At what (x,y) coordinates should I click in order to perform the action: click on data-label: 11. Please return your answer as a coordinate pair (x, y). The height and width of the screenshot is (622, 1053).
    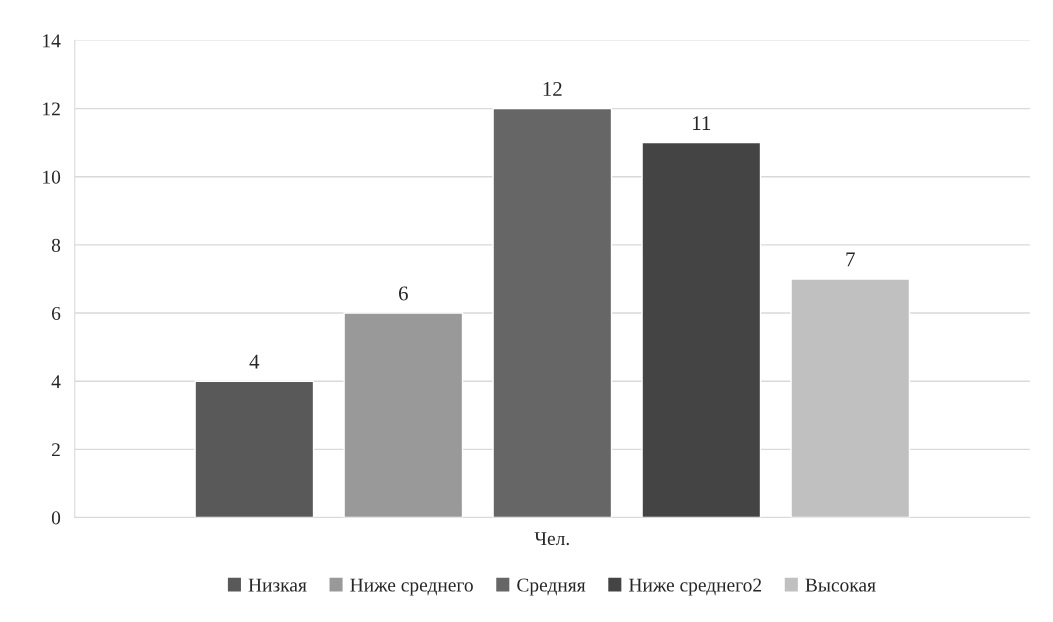
    Looking at the image, I should click on (702, 123).